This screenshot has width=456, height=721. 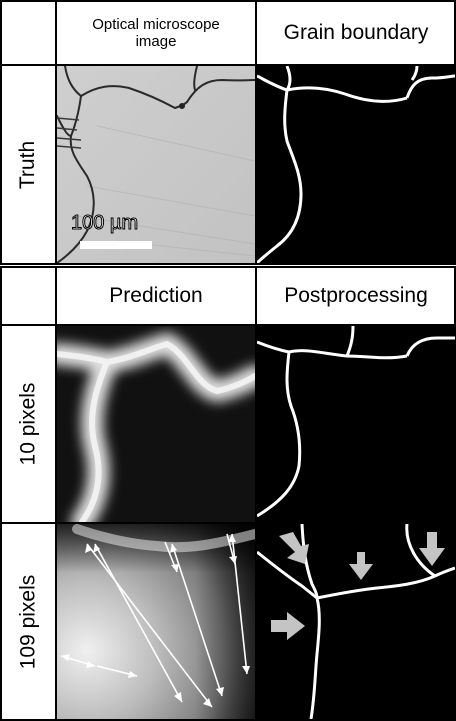 I want to click on header-postprocessing: Postprocessing, so click(x=356, y=295).